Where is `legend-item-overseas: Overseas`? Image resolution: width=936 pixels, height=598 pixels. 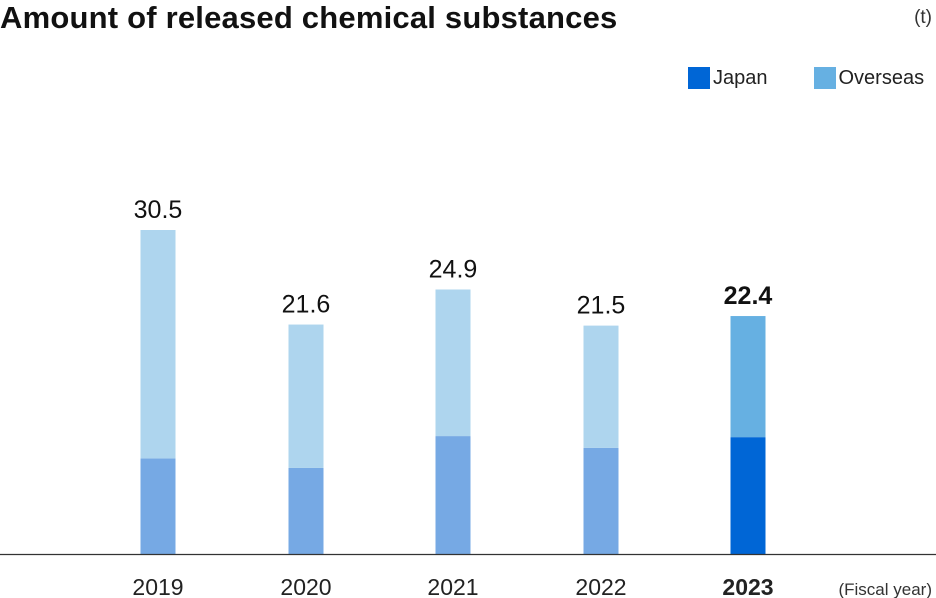 legend-item-overseas: Overseas is located at coordinates (869, 78).